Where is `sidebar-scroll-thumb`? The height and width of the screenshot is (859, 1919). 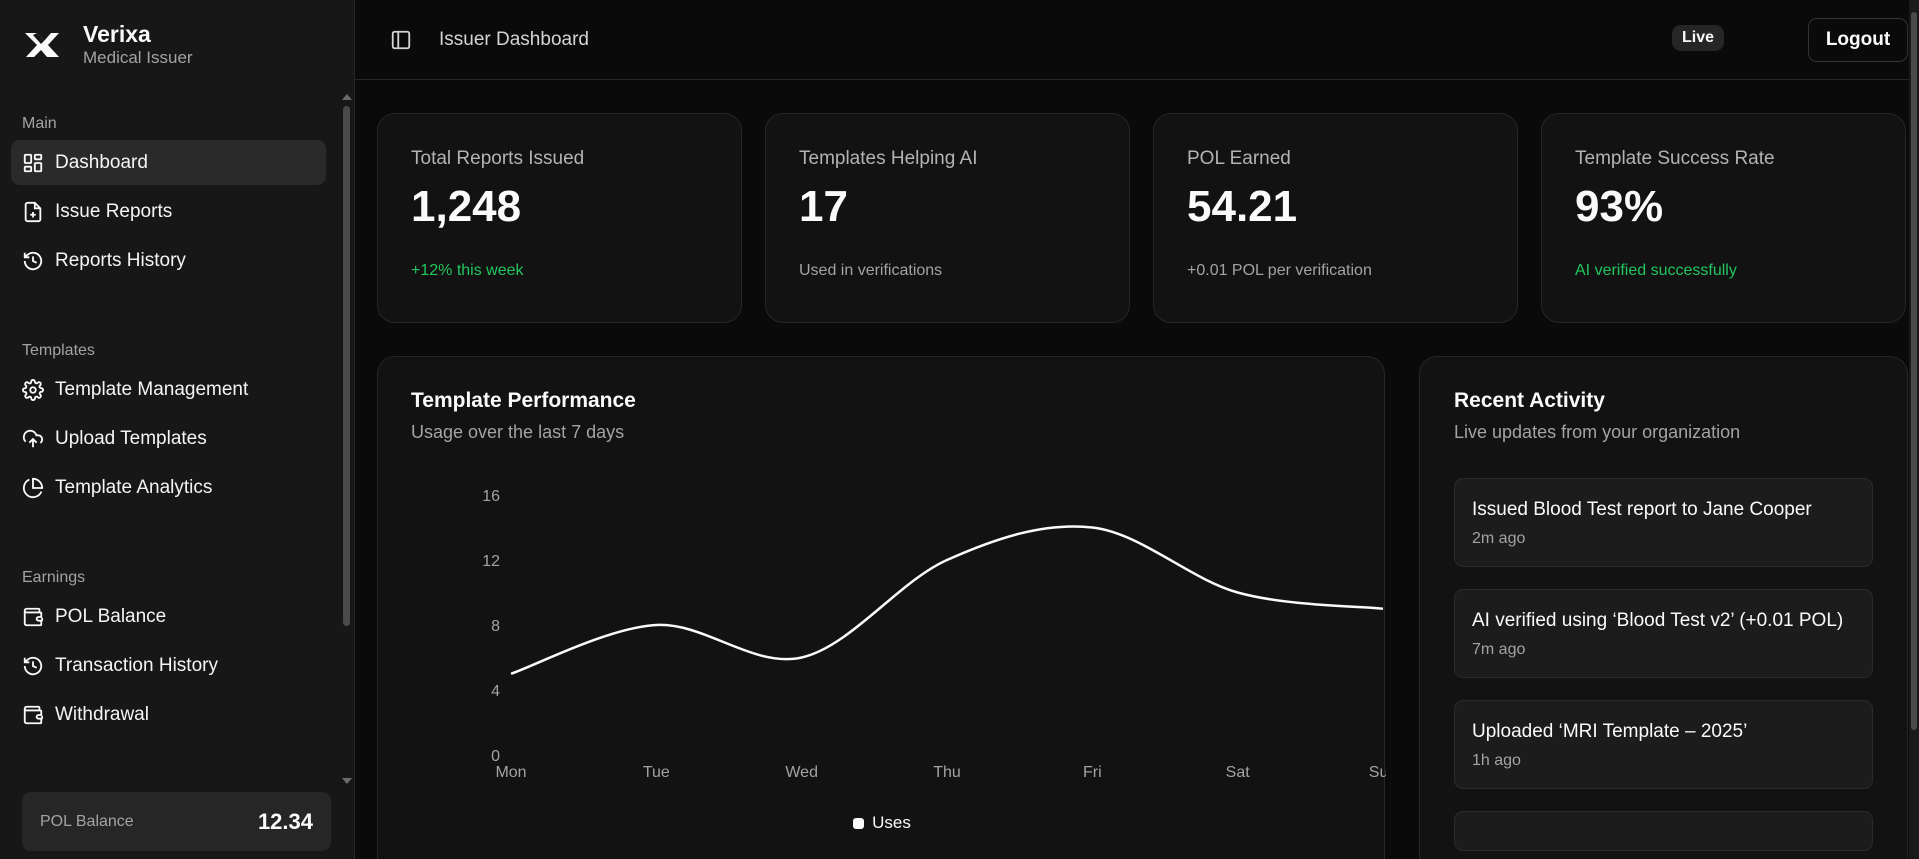
sidebar-scroll-thumb is located at coordinates (346, 366).